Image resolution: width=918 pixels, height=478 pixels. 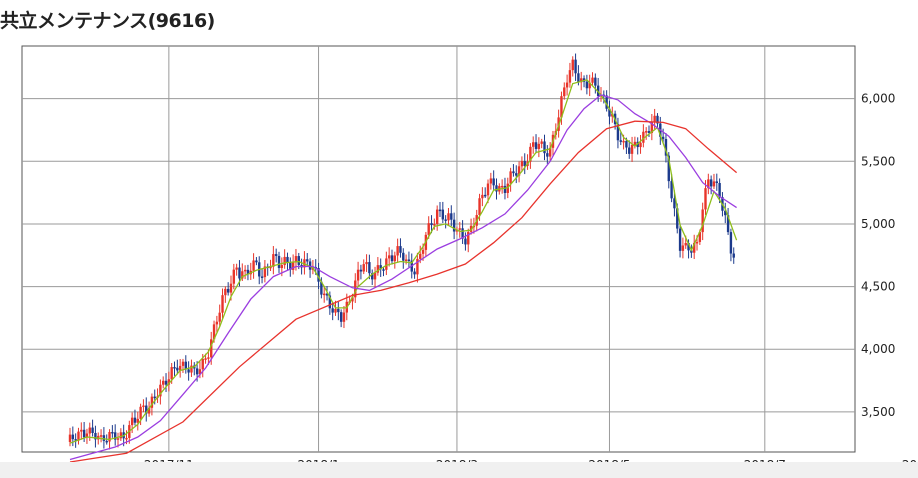 What do you see at coordinates (878, 349) in the screenshot?
I see `y-tick-label: 4,000` at bounding box center [878, 349].